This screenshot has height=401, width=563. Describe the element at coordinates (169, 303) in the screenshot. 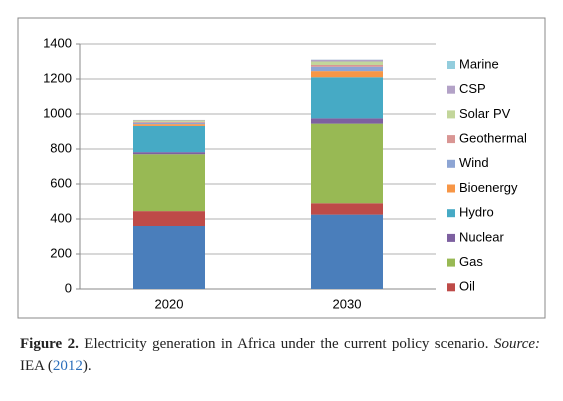

I see `x-tick-label: 2020` at that location.